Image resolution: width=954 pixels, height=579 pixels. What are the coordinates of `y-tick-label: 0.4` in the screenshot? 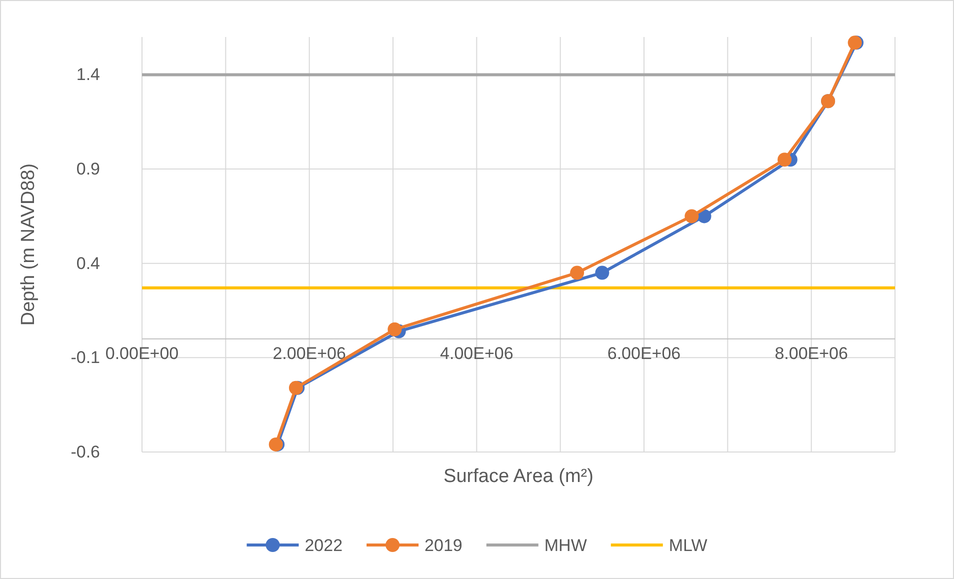 It's located at (88, 263).